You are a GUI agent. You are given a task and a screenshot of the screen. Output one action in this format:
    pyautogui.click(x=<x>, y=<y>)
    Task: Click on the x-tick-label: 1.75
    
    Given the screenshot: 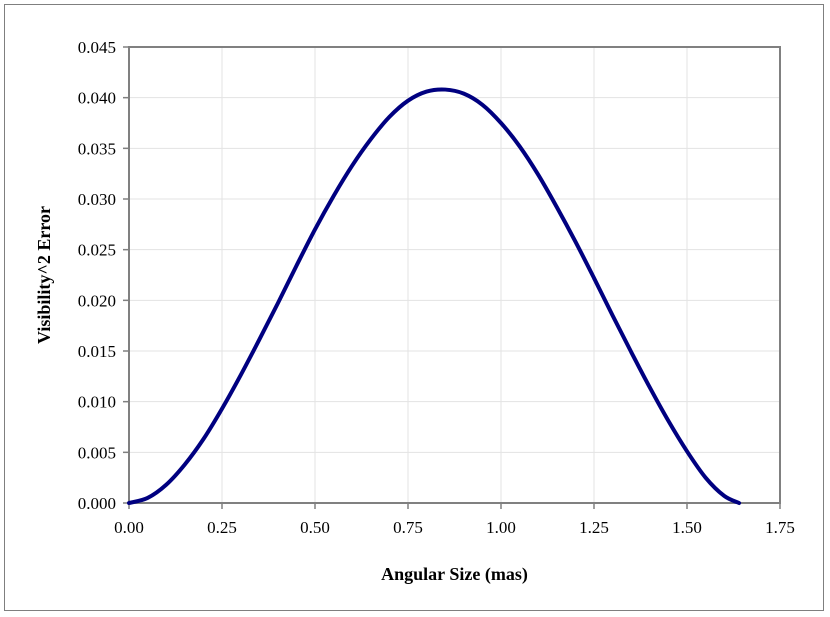 What is the action you would take?
    pyautogui.click(x=780, y=527)
    